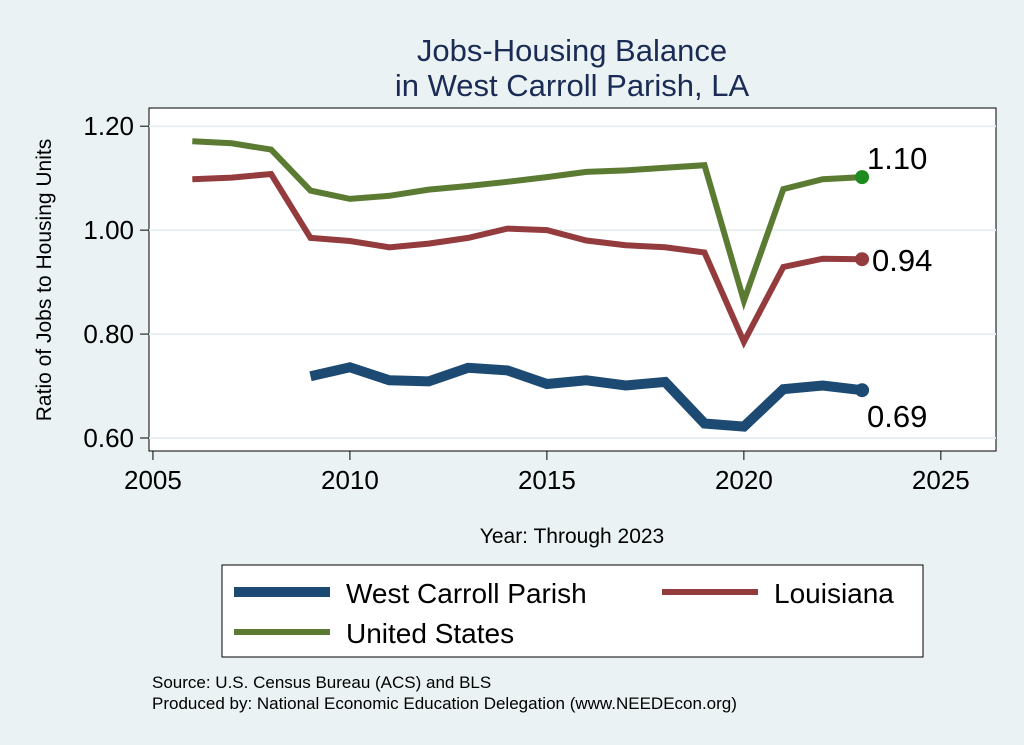  I want to click on legend-box, so click(572, 611).